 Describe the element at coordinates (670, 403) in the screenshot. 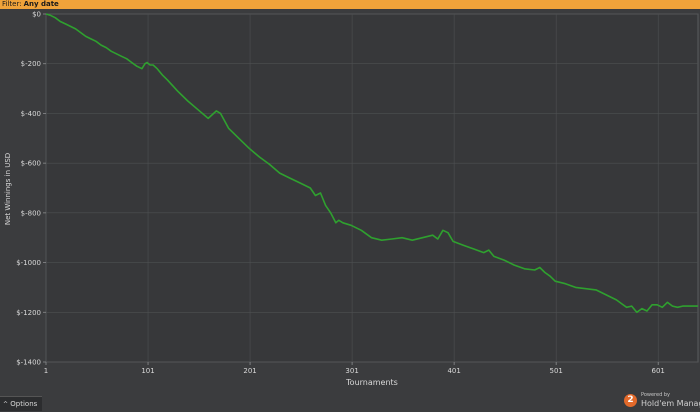

I see `brand-name: Hold'em Manager` at that location.